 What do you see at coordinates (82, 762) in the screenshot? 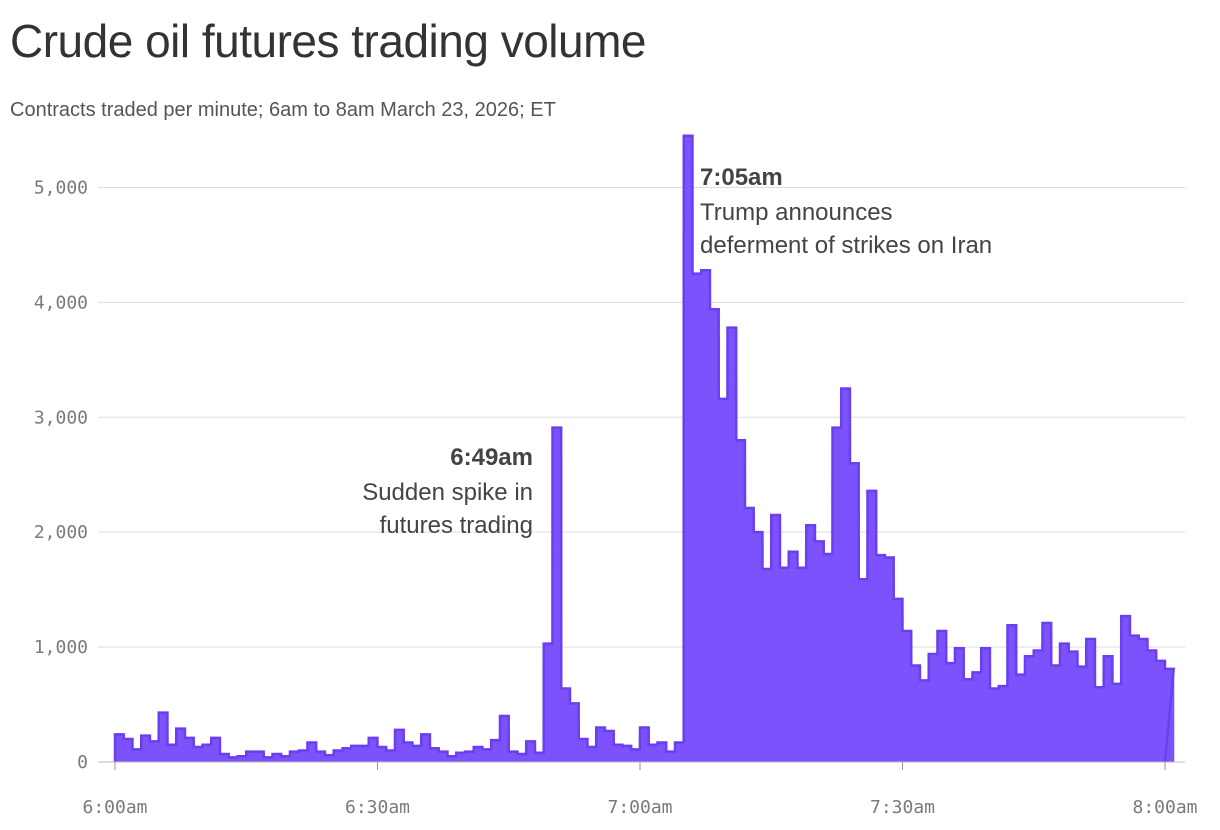
I see `y-tick-label: 0` at bounding box center [82, 762].